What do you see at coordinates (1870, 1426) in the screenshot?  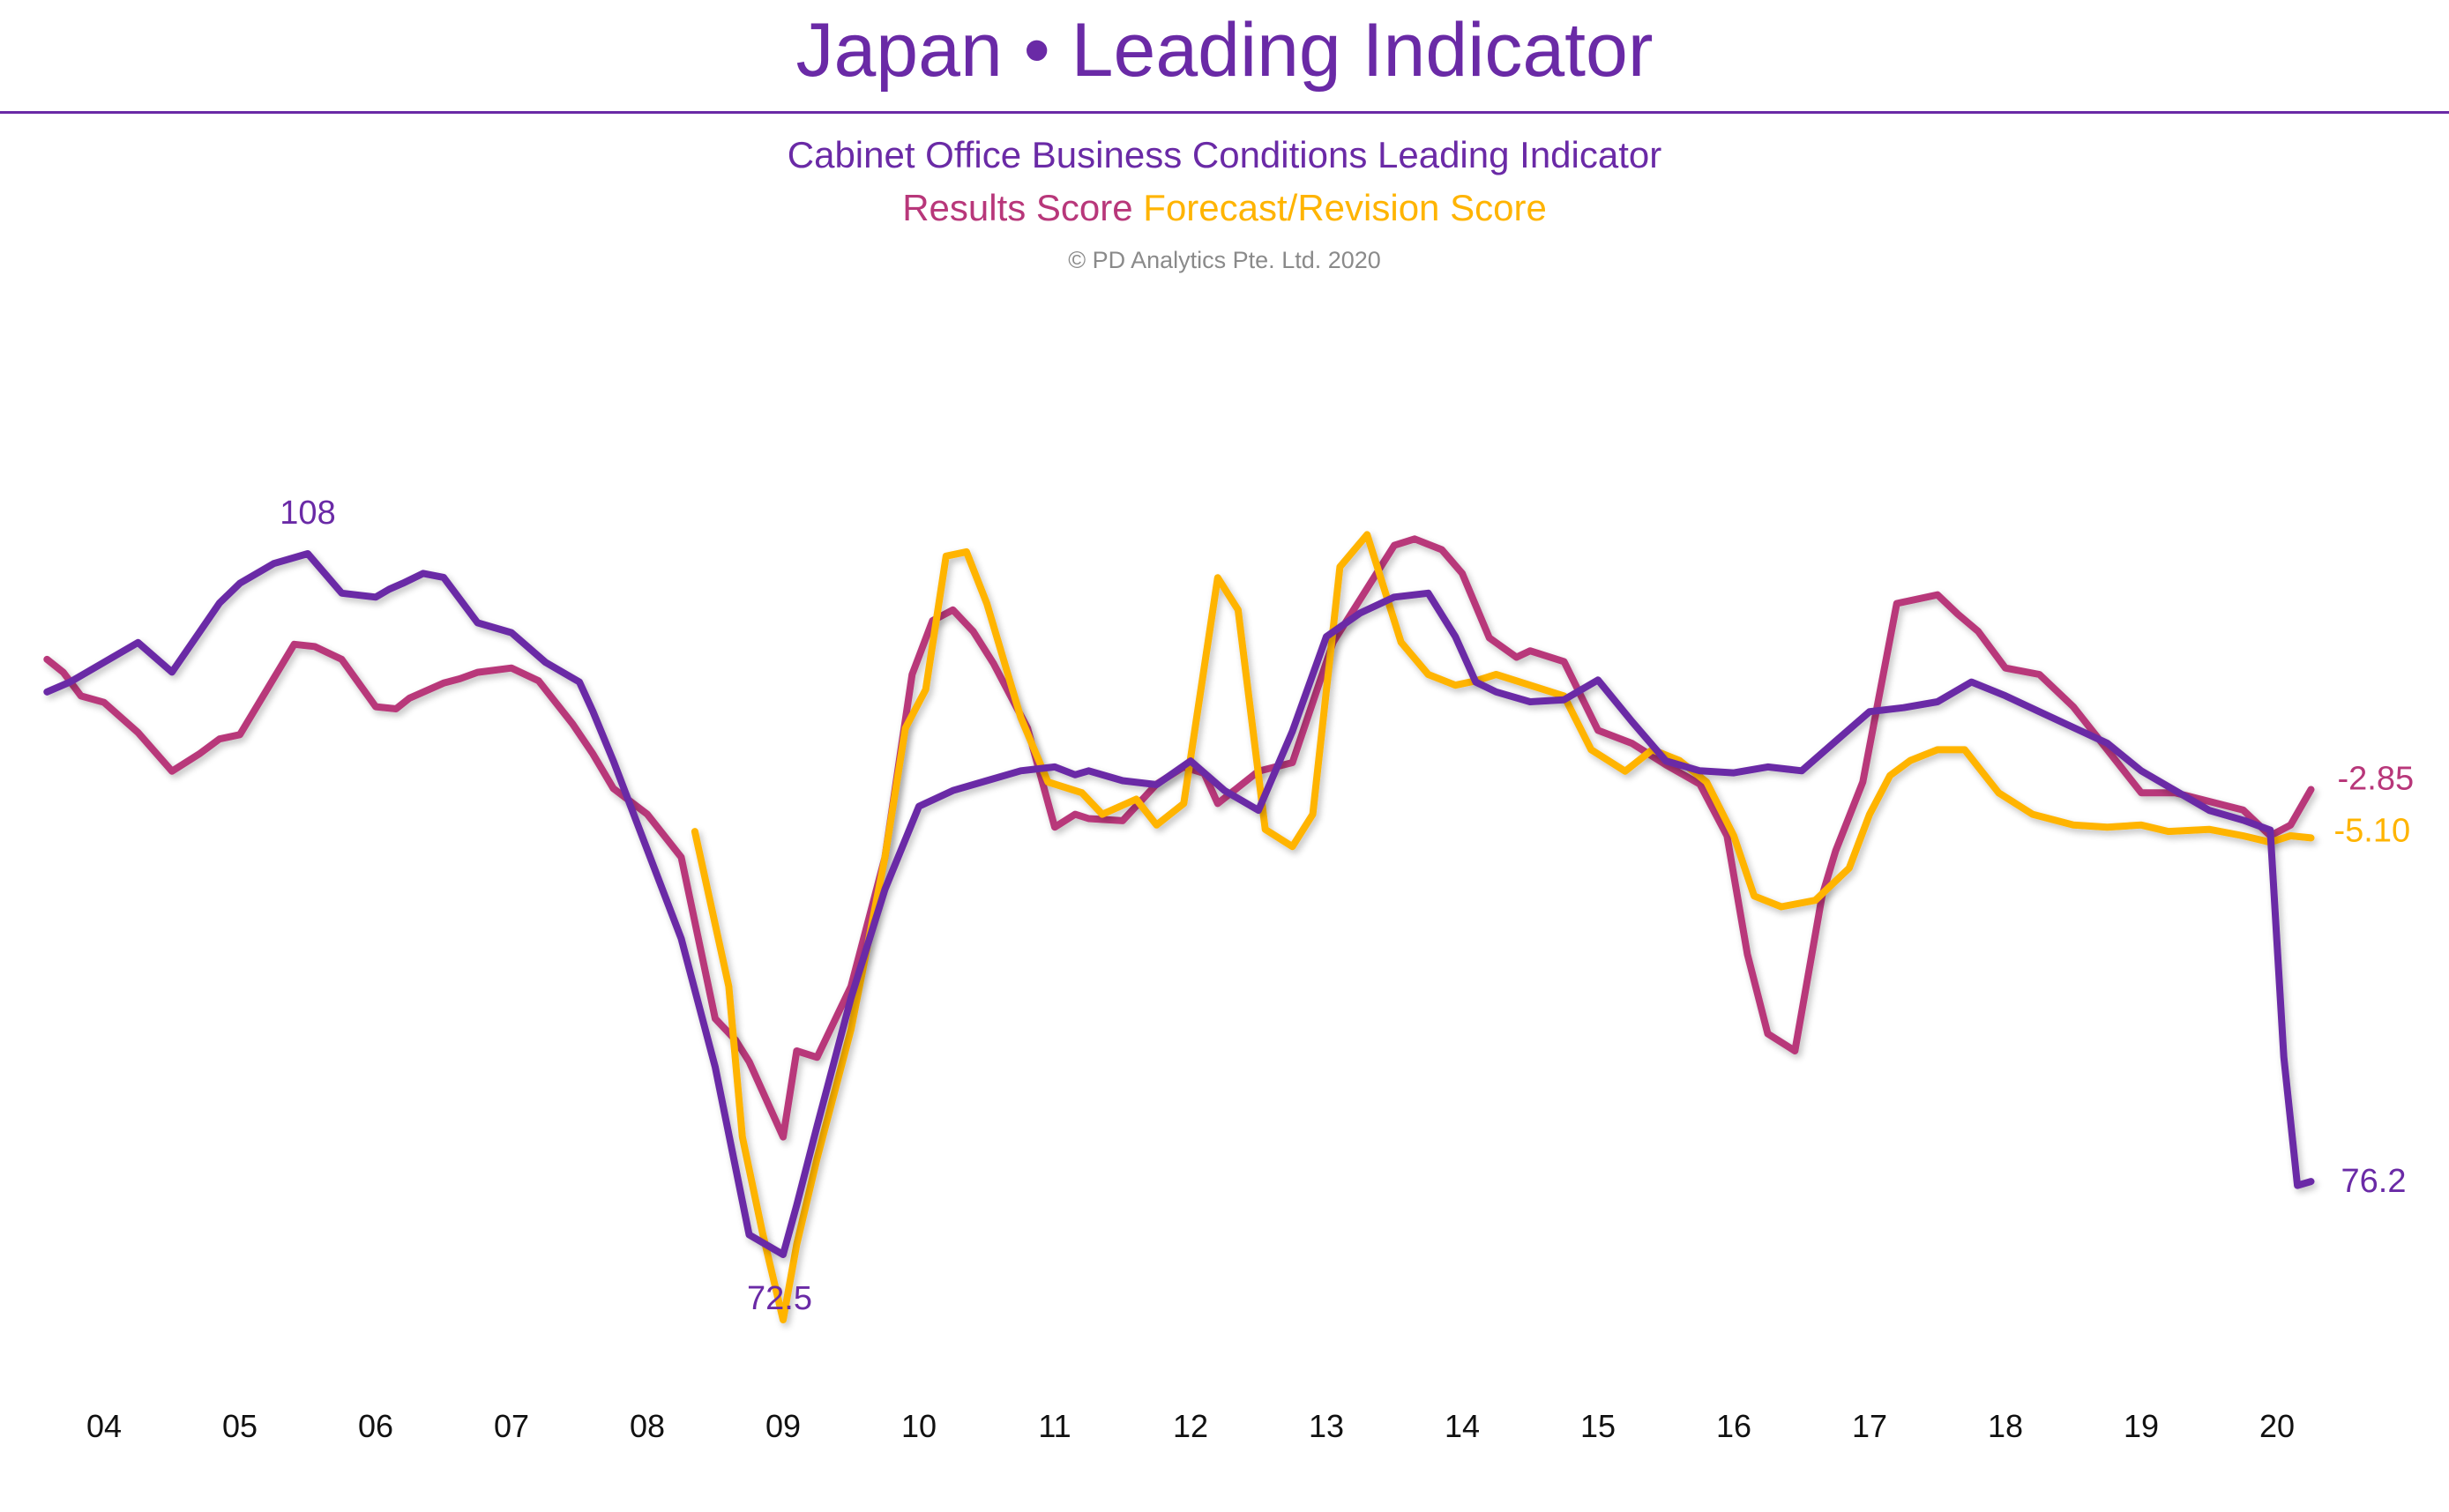 I see `x-tick-label: 17` at bounding box center [1870, 1426].